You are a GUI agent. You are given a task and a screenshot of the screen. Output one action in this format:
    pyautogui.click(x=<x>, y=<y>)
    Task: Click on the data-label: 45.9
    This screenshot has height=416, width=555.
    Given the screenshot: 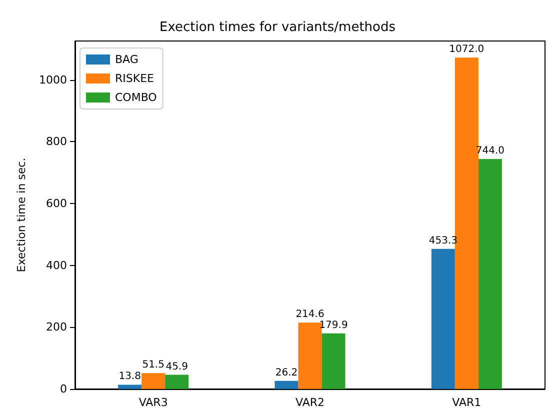 What is the action you would take?
    pyautogui.click(x=177, y=366)
    